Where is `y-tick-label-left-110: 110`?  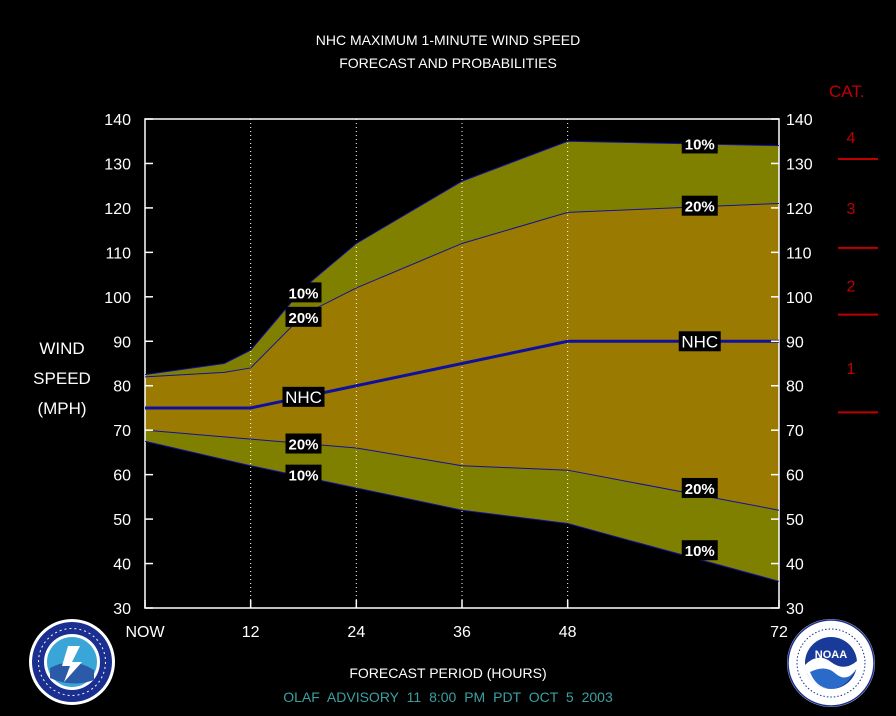 y-tick-label-left-110: 110 is located at coordinates (118, 253).